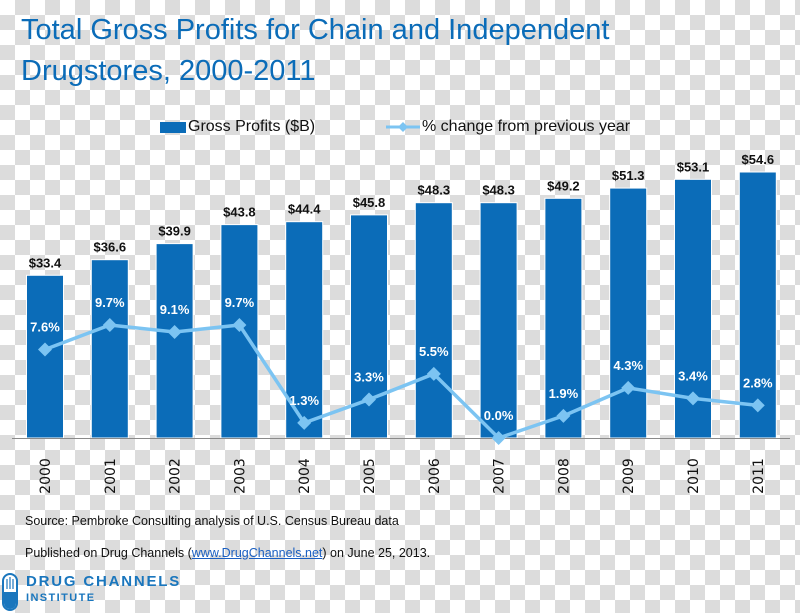 This screenshot has width=800, height=613. I want to click on pct-marker-2007, so click(498, 438).